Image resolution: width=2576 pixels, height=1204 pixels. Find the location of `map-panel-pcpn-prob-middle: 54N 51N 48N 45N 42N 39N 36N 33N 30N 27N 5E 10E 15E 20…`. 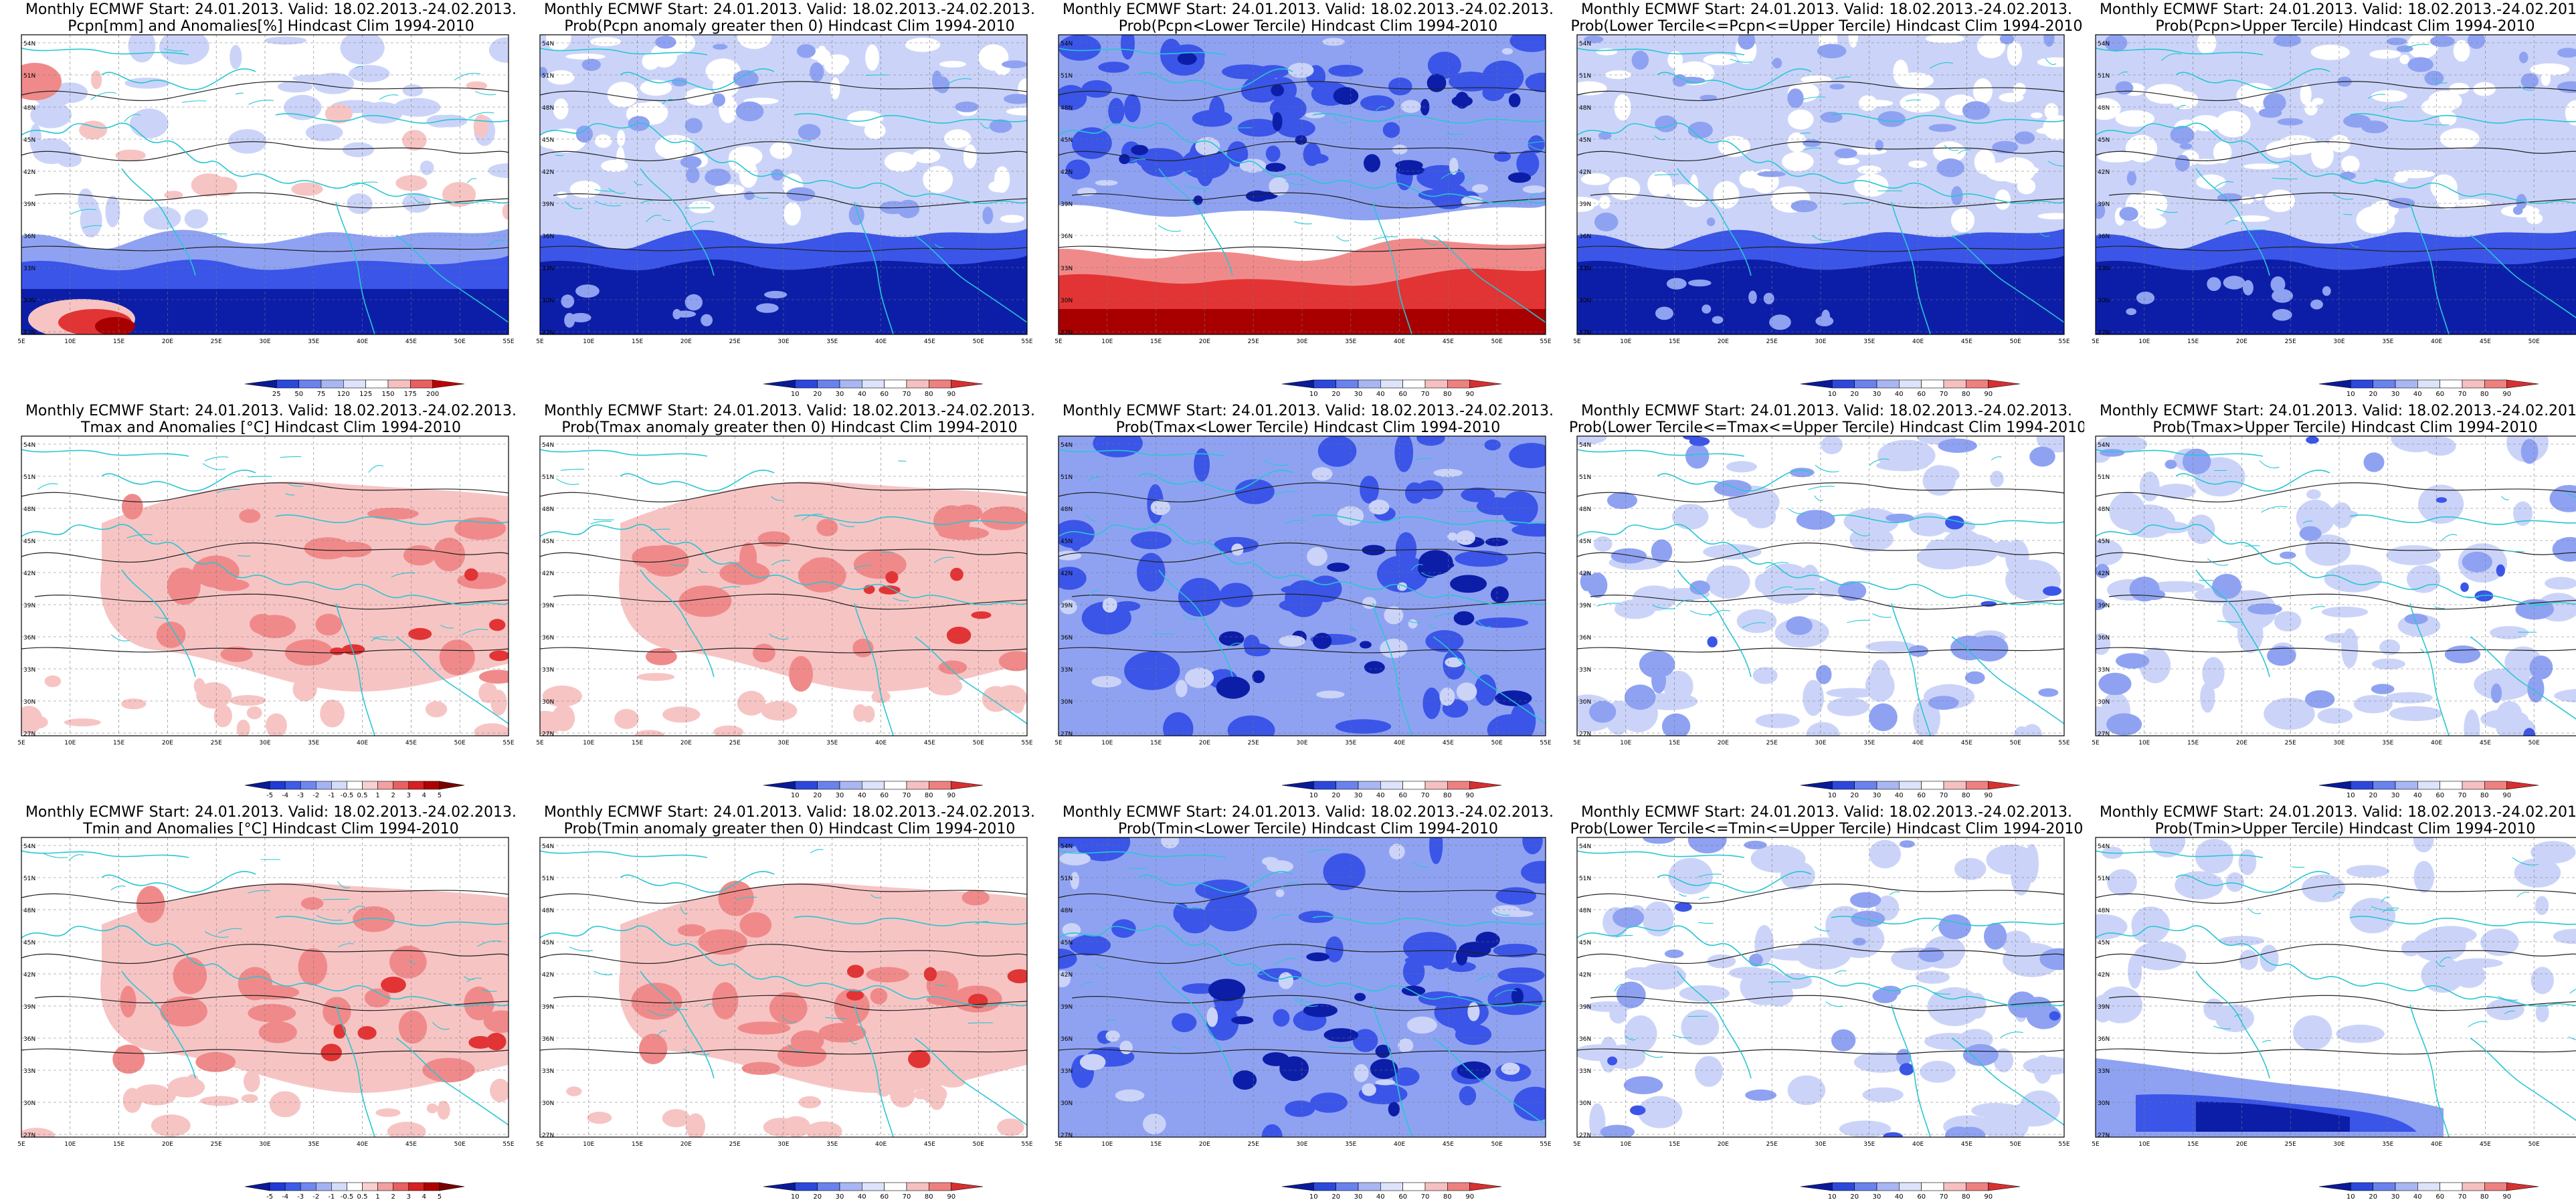

map-panel-pcpn-prob-middle: 54N 51N 48N 45N 42N 39N 36N 33N 30N 27N 5E 10E 15E 20… is located at coordinates (1826, 200).